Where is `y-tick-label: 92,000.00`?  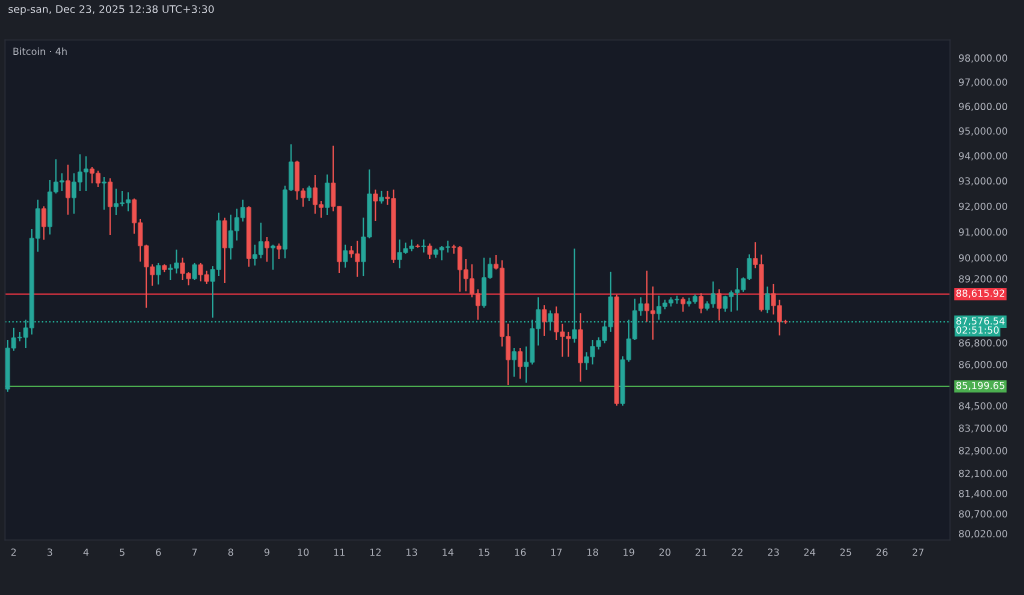
y-tick-label: 92,000.00 is located at coordinates (983, 206).